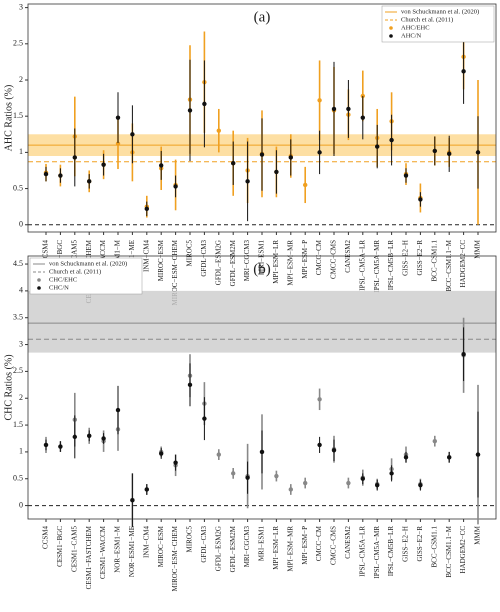 This screenshot has width=500, height=612. What do you see at coordinates (319, 543) in the screenshot?
I see `x-tick-label: CMCC−CM` at bounding box center [319, 543].